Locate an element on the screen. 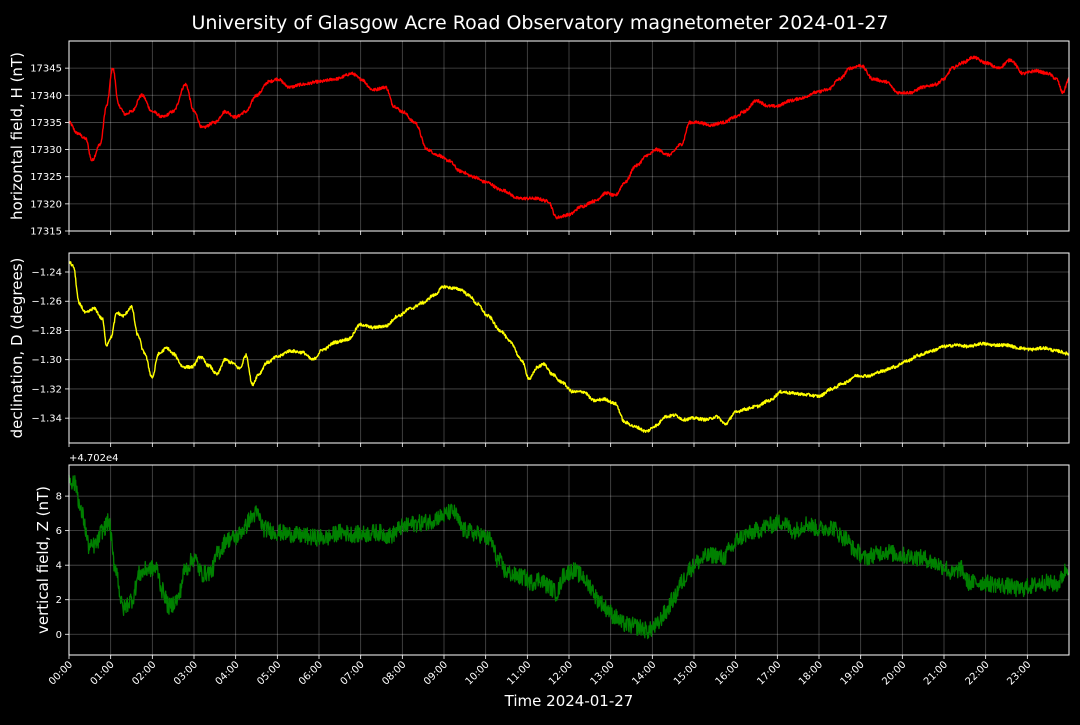 Image resolution: width=1080 pixels, height=725 pixels. h-panel-y-tick-label: 17325 is located at coordinates (46, 177).